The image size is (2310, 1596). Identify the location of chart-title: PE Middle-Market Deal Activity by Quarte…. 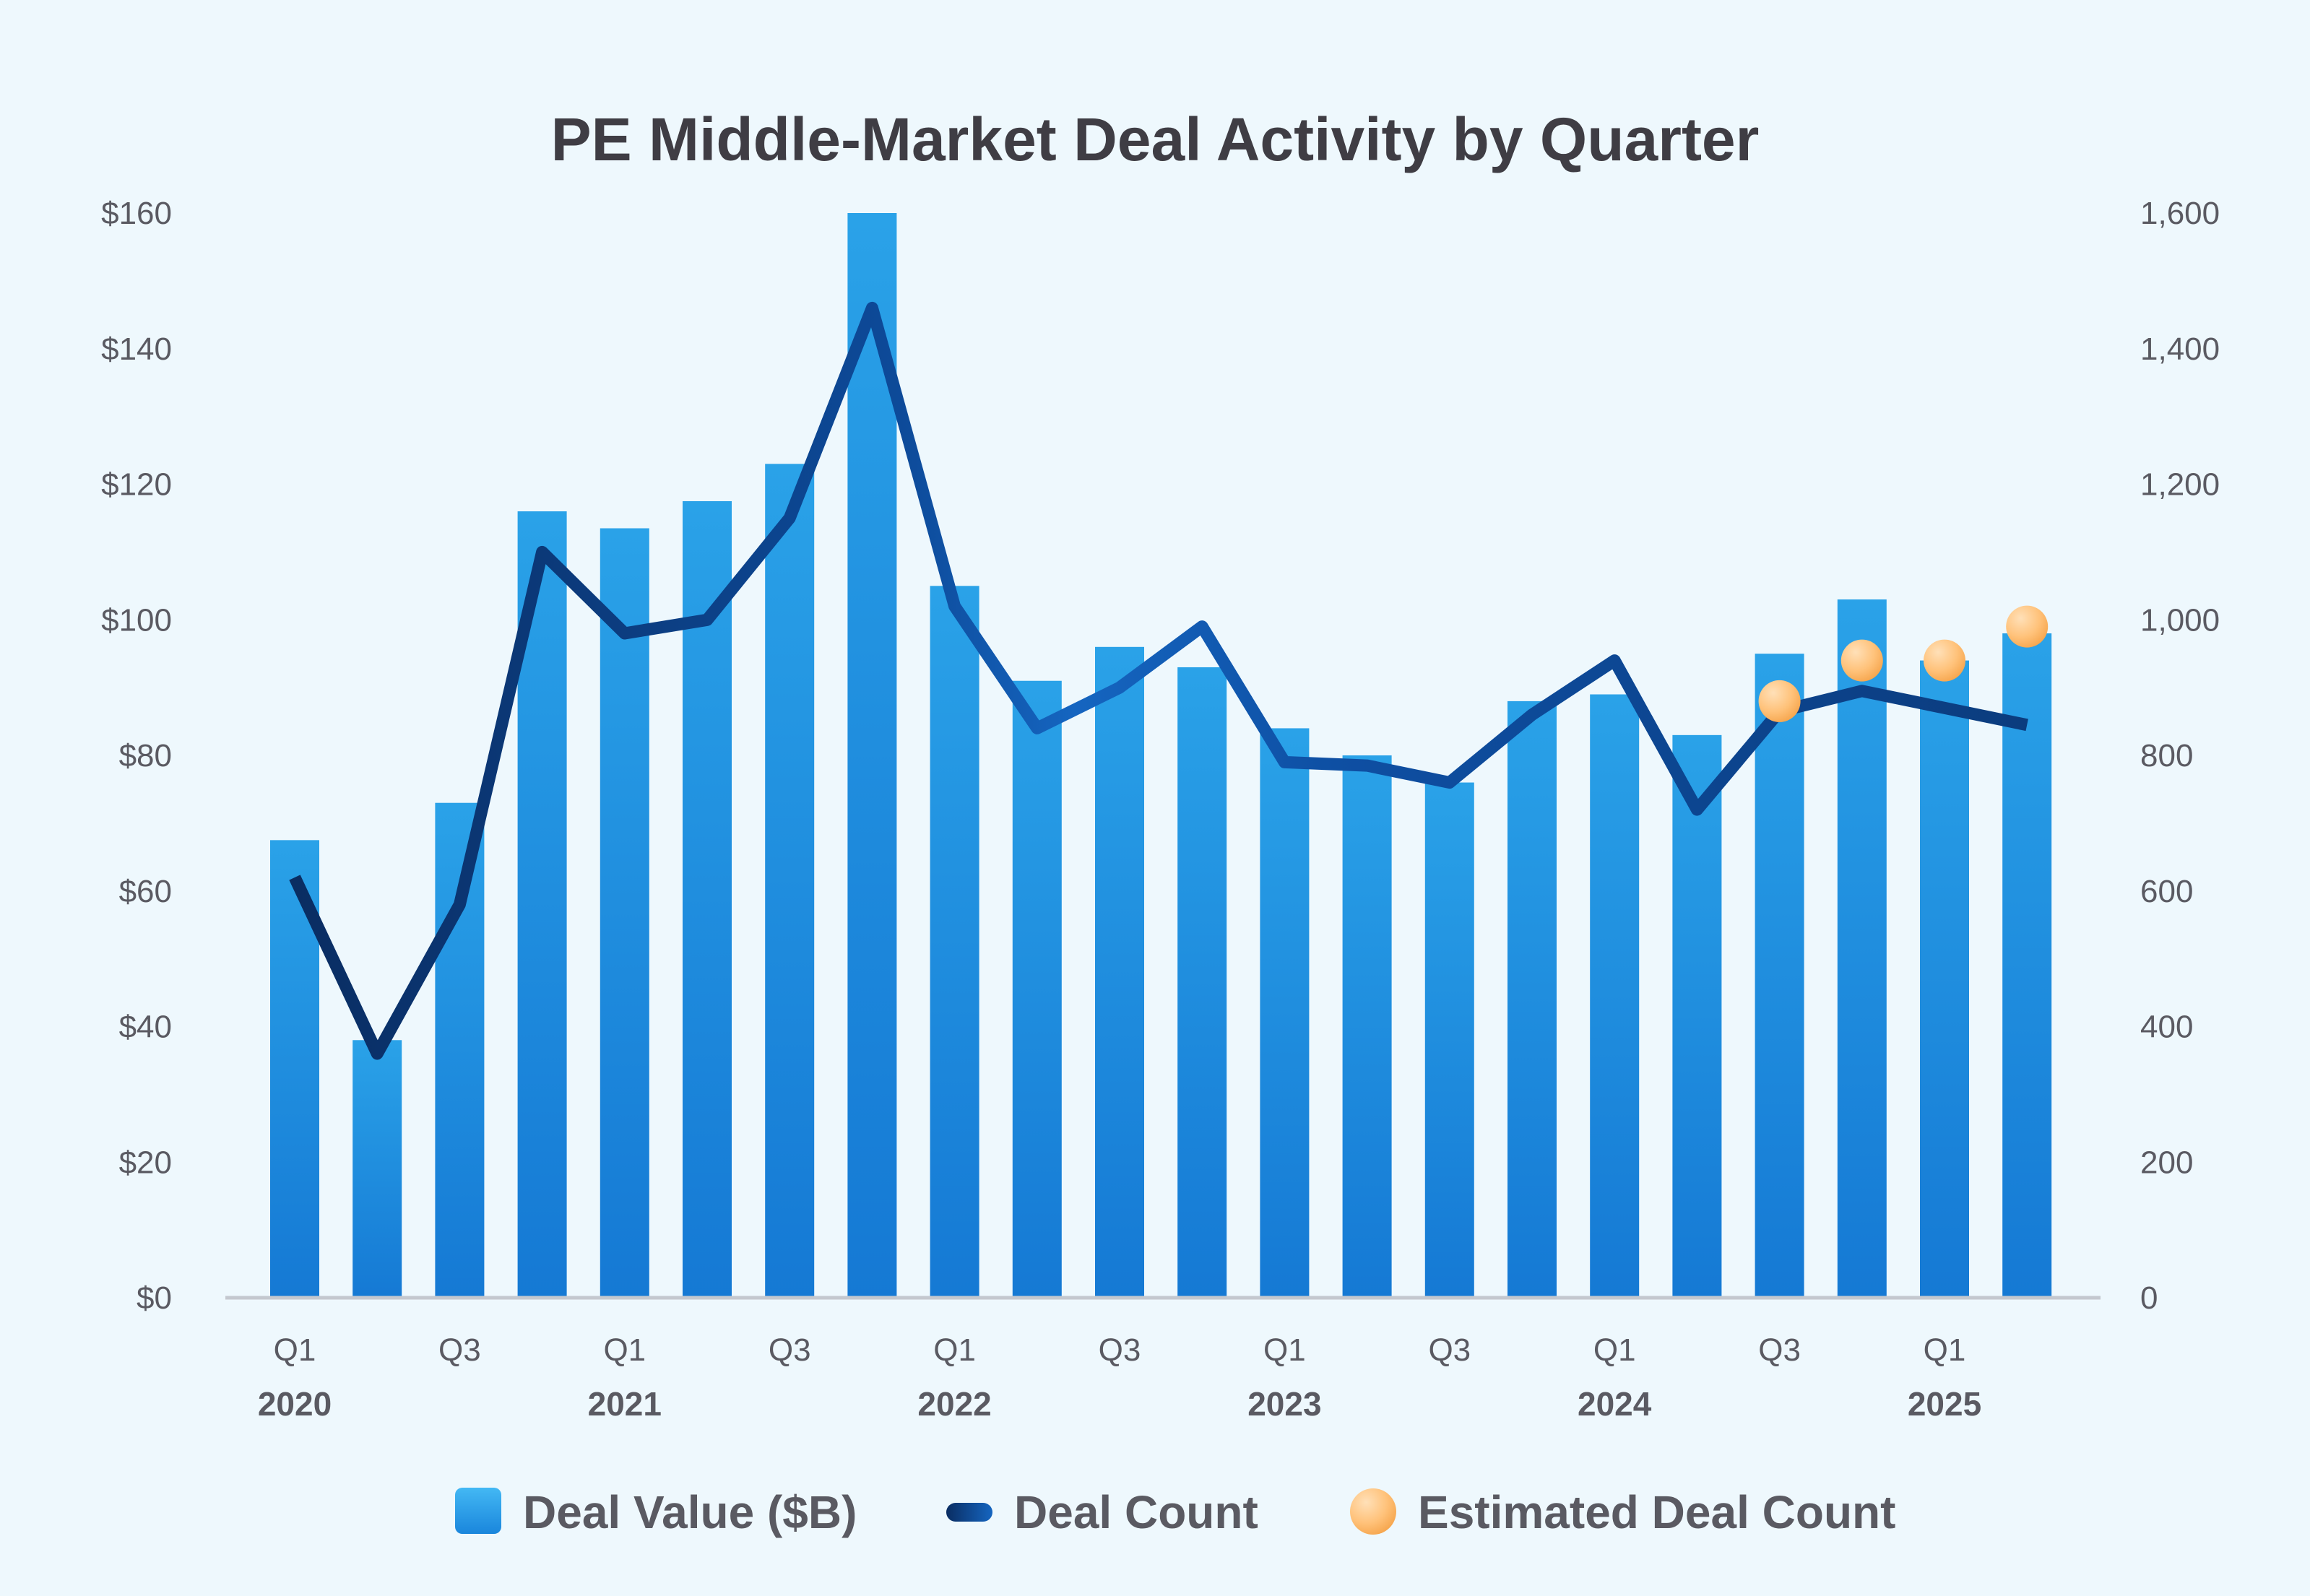
(1155, 139).